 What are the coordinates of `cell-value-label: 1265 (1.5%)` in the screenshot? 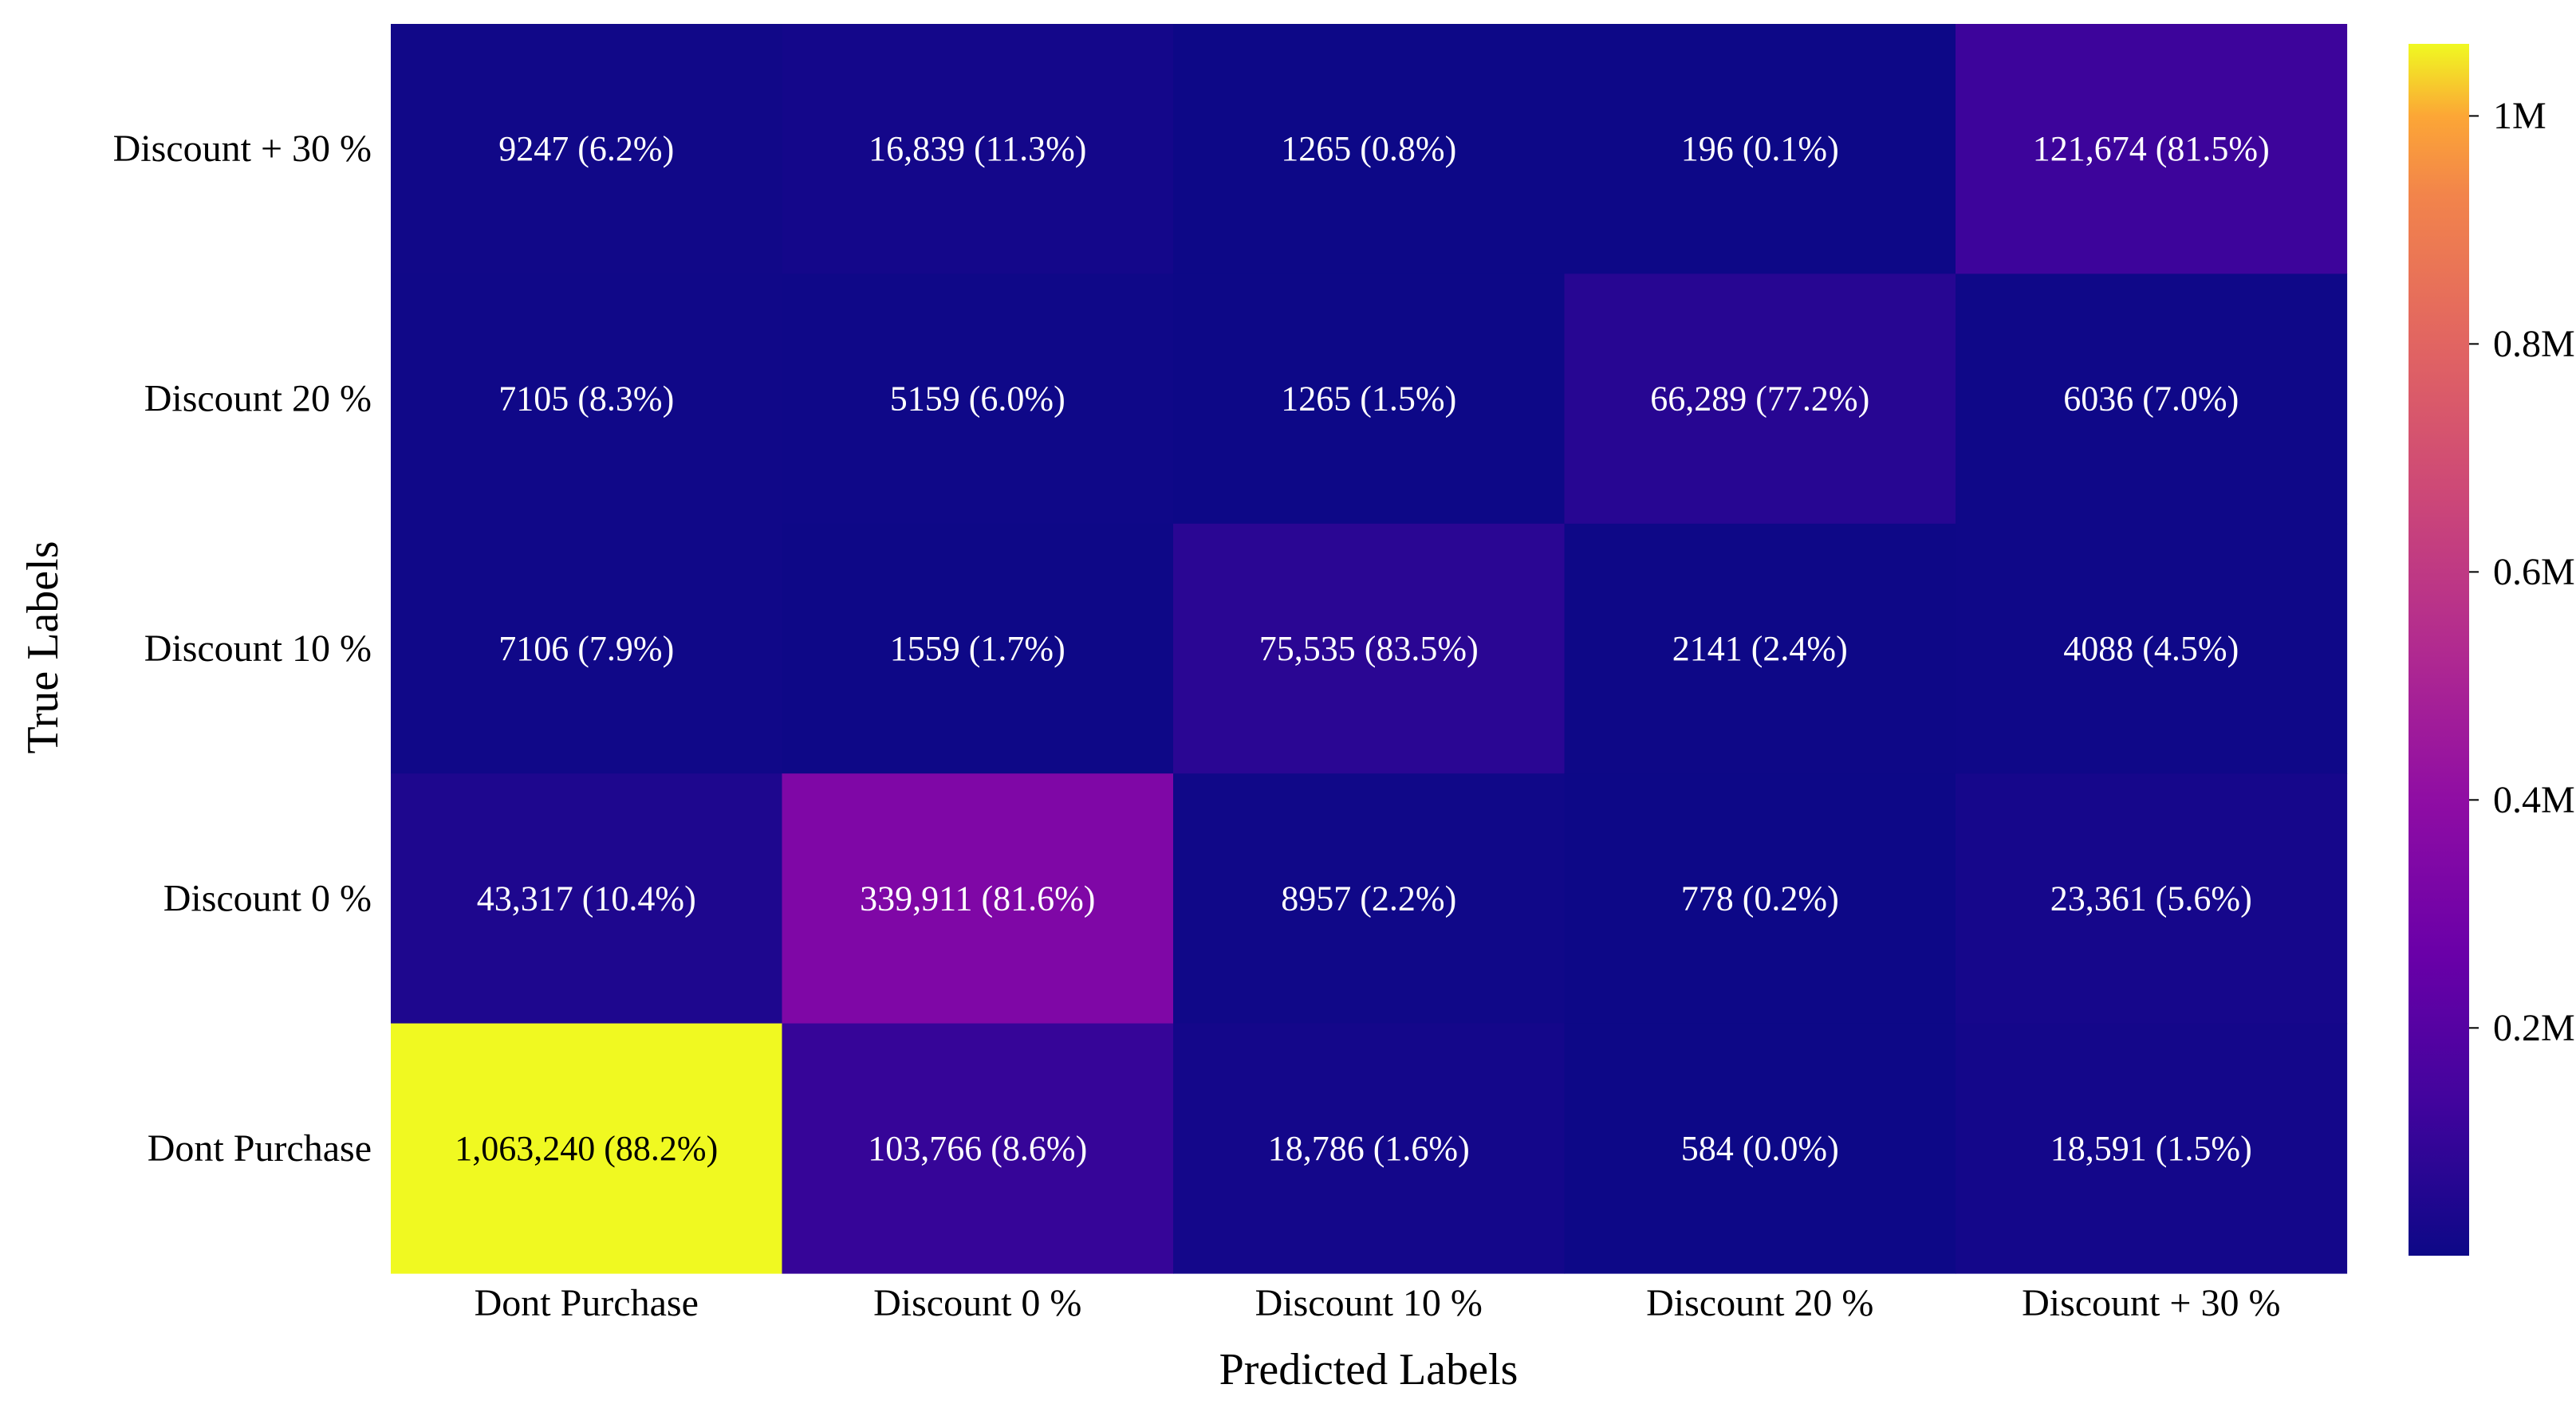 It's located at (1368, 399).